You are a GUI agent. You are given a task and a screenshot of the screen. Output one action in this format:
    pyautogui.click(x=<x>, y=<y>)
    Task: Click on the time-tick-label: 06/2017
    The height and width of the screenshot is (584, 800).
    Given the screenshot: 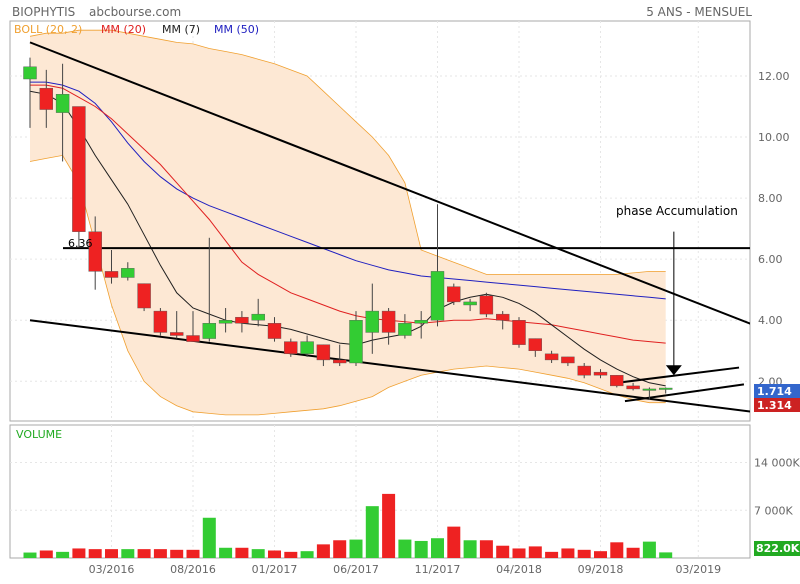 What is the action you would take?
    pyautogui.click(x=356, y=569)
    